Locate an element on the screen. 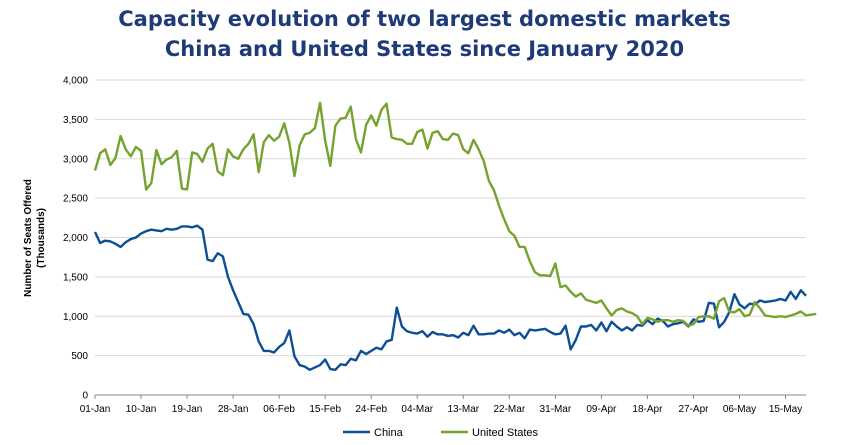  x-tick-label: 19-Jan is located at coordinates (187, 409).